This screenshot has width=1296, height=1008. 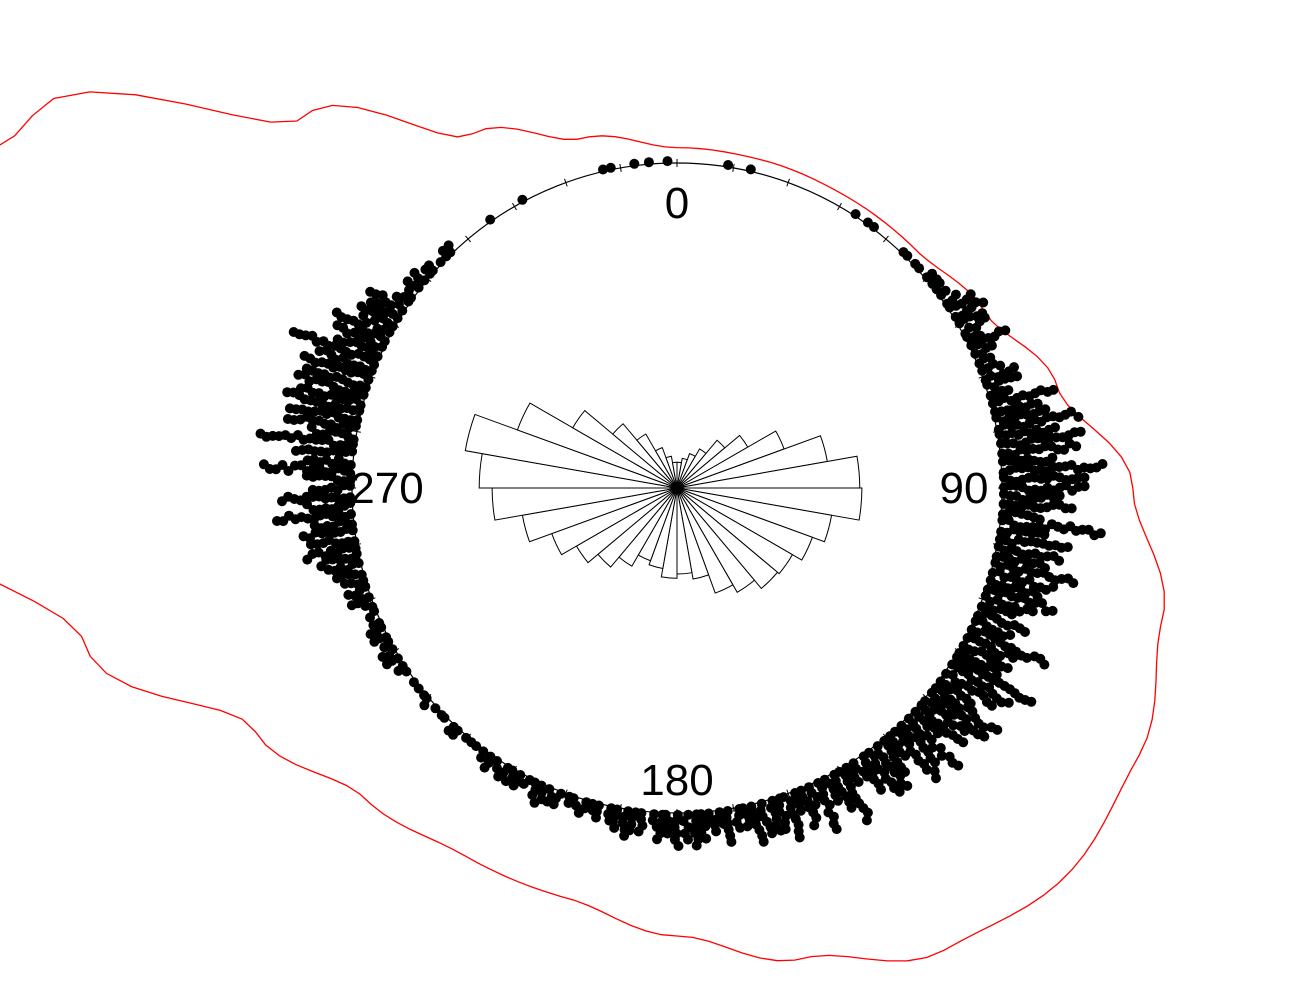 What do you see at coordinates (676, 780) in the screenshot?
I see `angle-label-180: 180` at bounding box center [676, 780].